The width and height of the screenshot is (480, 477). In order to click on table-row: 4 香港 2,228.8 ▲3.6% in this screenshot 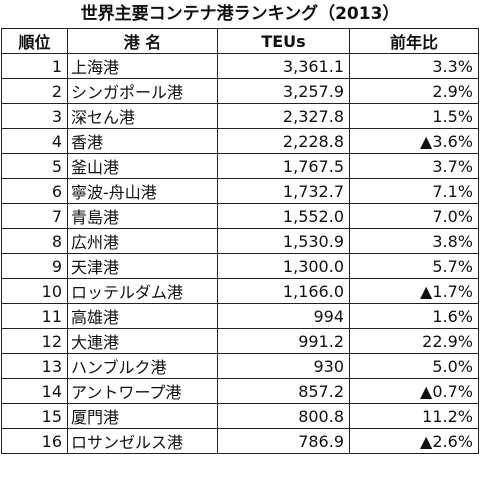, I will do `click(240, 141)`.